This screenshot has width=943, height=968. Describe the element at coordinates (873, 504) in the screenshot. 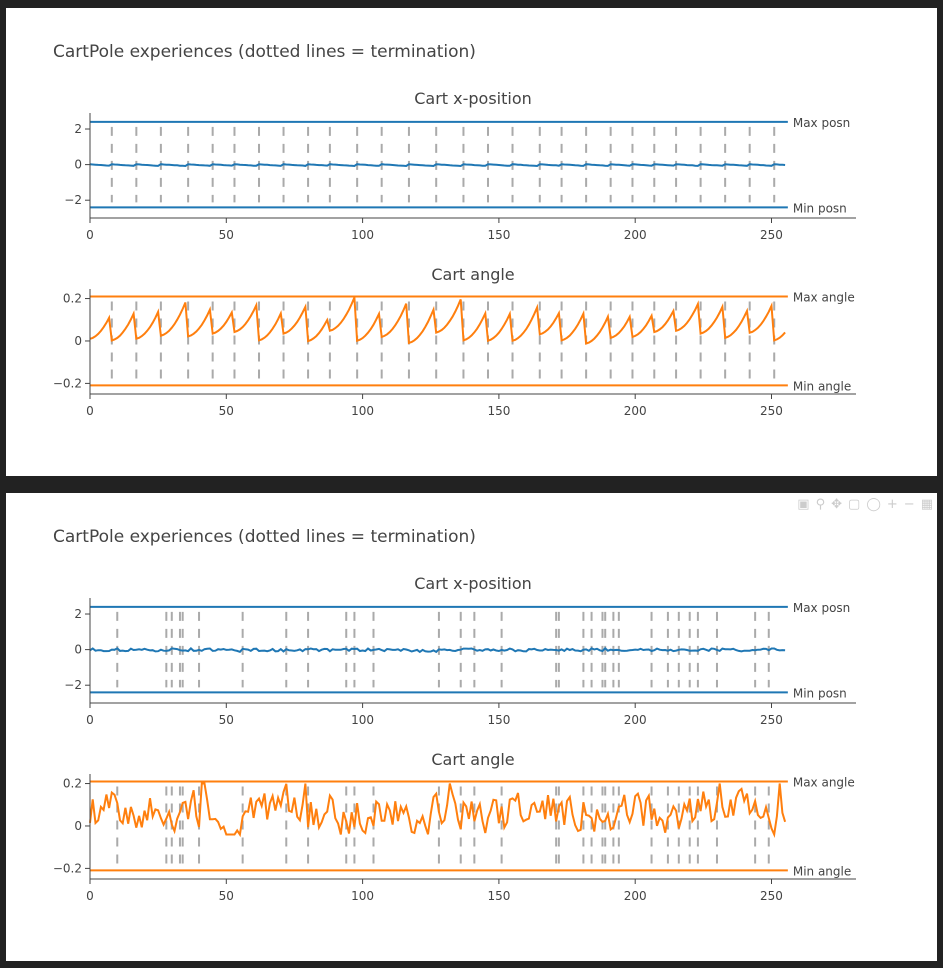

I see `lasso-icon: ◯` at that location.